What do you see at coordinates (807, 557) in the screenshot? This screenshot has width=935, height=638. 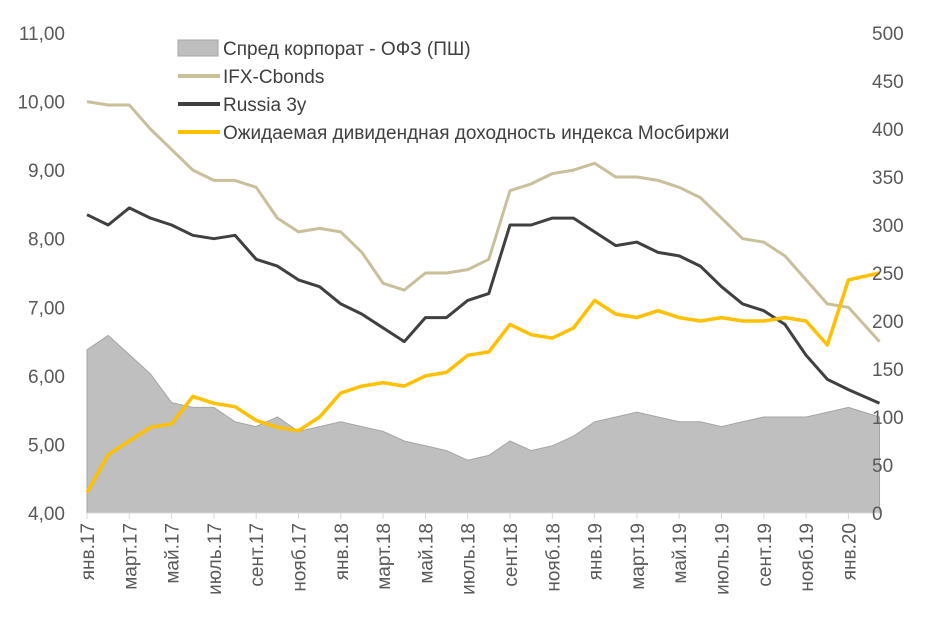 I see `x-tick-label: нояб.19` at bounding box center [807, 557].